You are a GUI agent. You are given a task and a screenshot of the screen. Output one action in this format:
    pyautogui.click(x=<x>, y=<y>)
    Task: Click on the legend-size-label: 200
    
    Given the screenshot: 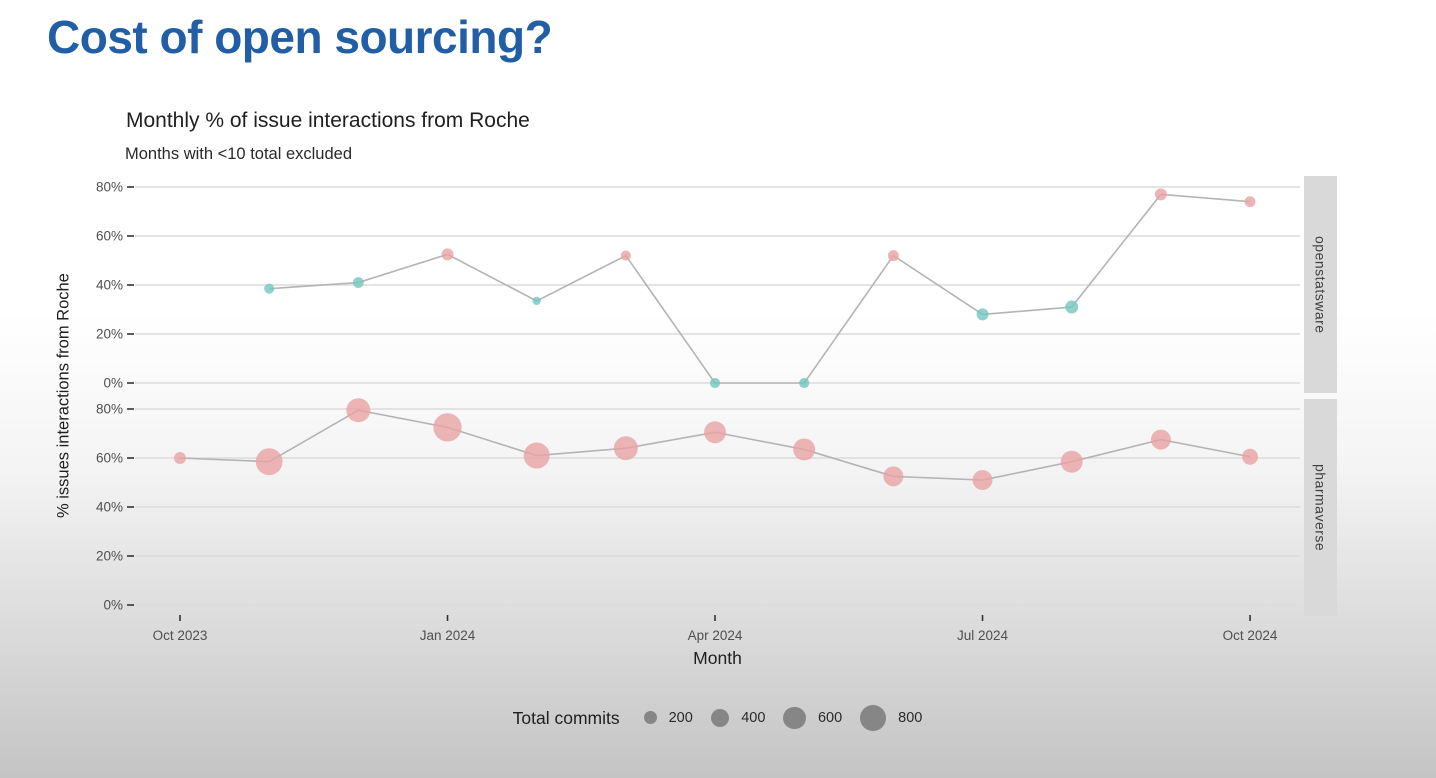 What is the action you would take?
    pyautogui.click(x=680, y=717)
    